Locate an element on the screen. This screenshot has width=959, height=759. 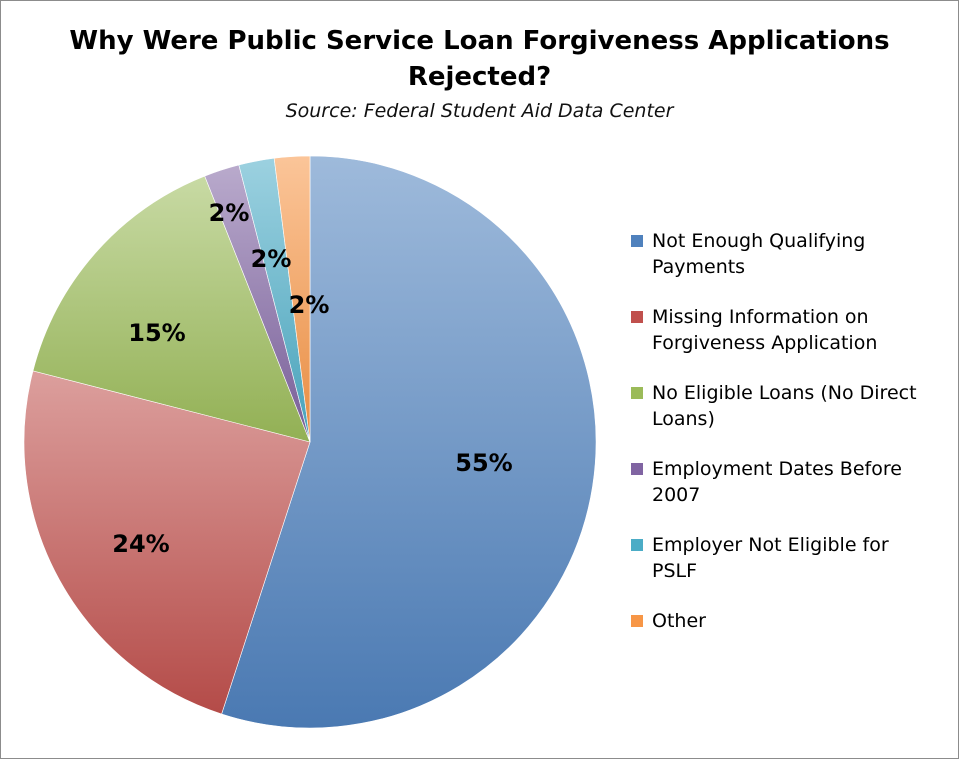
legend-label: Employer Not Eligible for is located at coordinates (770, 545).